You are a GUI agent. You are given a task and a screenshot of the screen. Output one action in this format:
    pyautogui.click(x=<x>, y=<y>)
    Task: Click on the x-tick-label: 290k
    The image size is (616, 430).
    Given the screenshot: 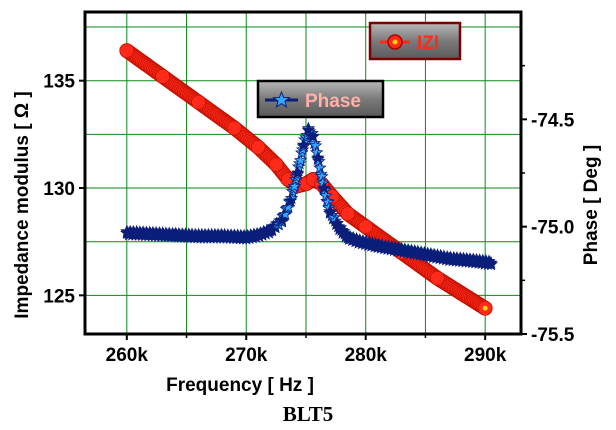 What is the action you would take?
    pyautogui.click(x=485, y=355)
    